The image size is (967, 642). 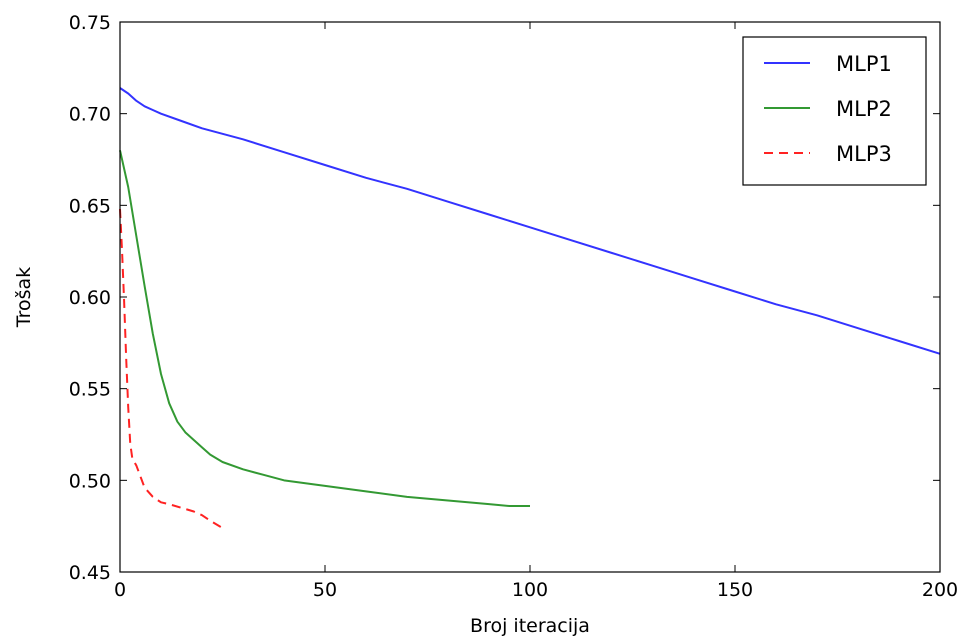 I want to click on y-tick-label: 0.45, so click(x=90, y=573).